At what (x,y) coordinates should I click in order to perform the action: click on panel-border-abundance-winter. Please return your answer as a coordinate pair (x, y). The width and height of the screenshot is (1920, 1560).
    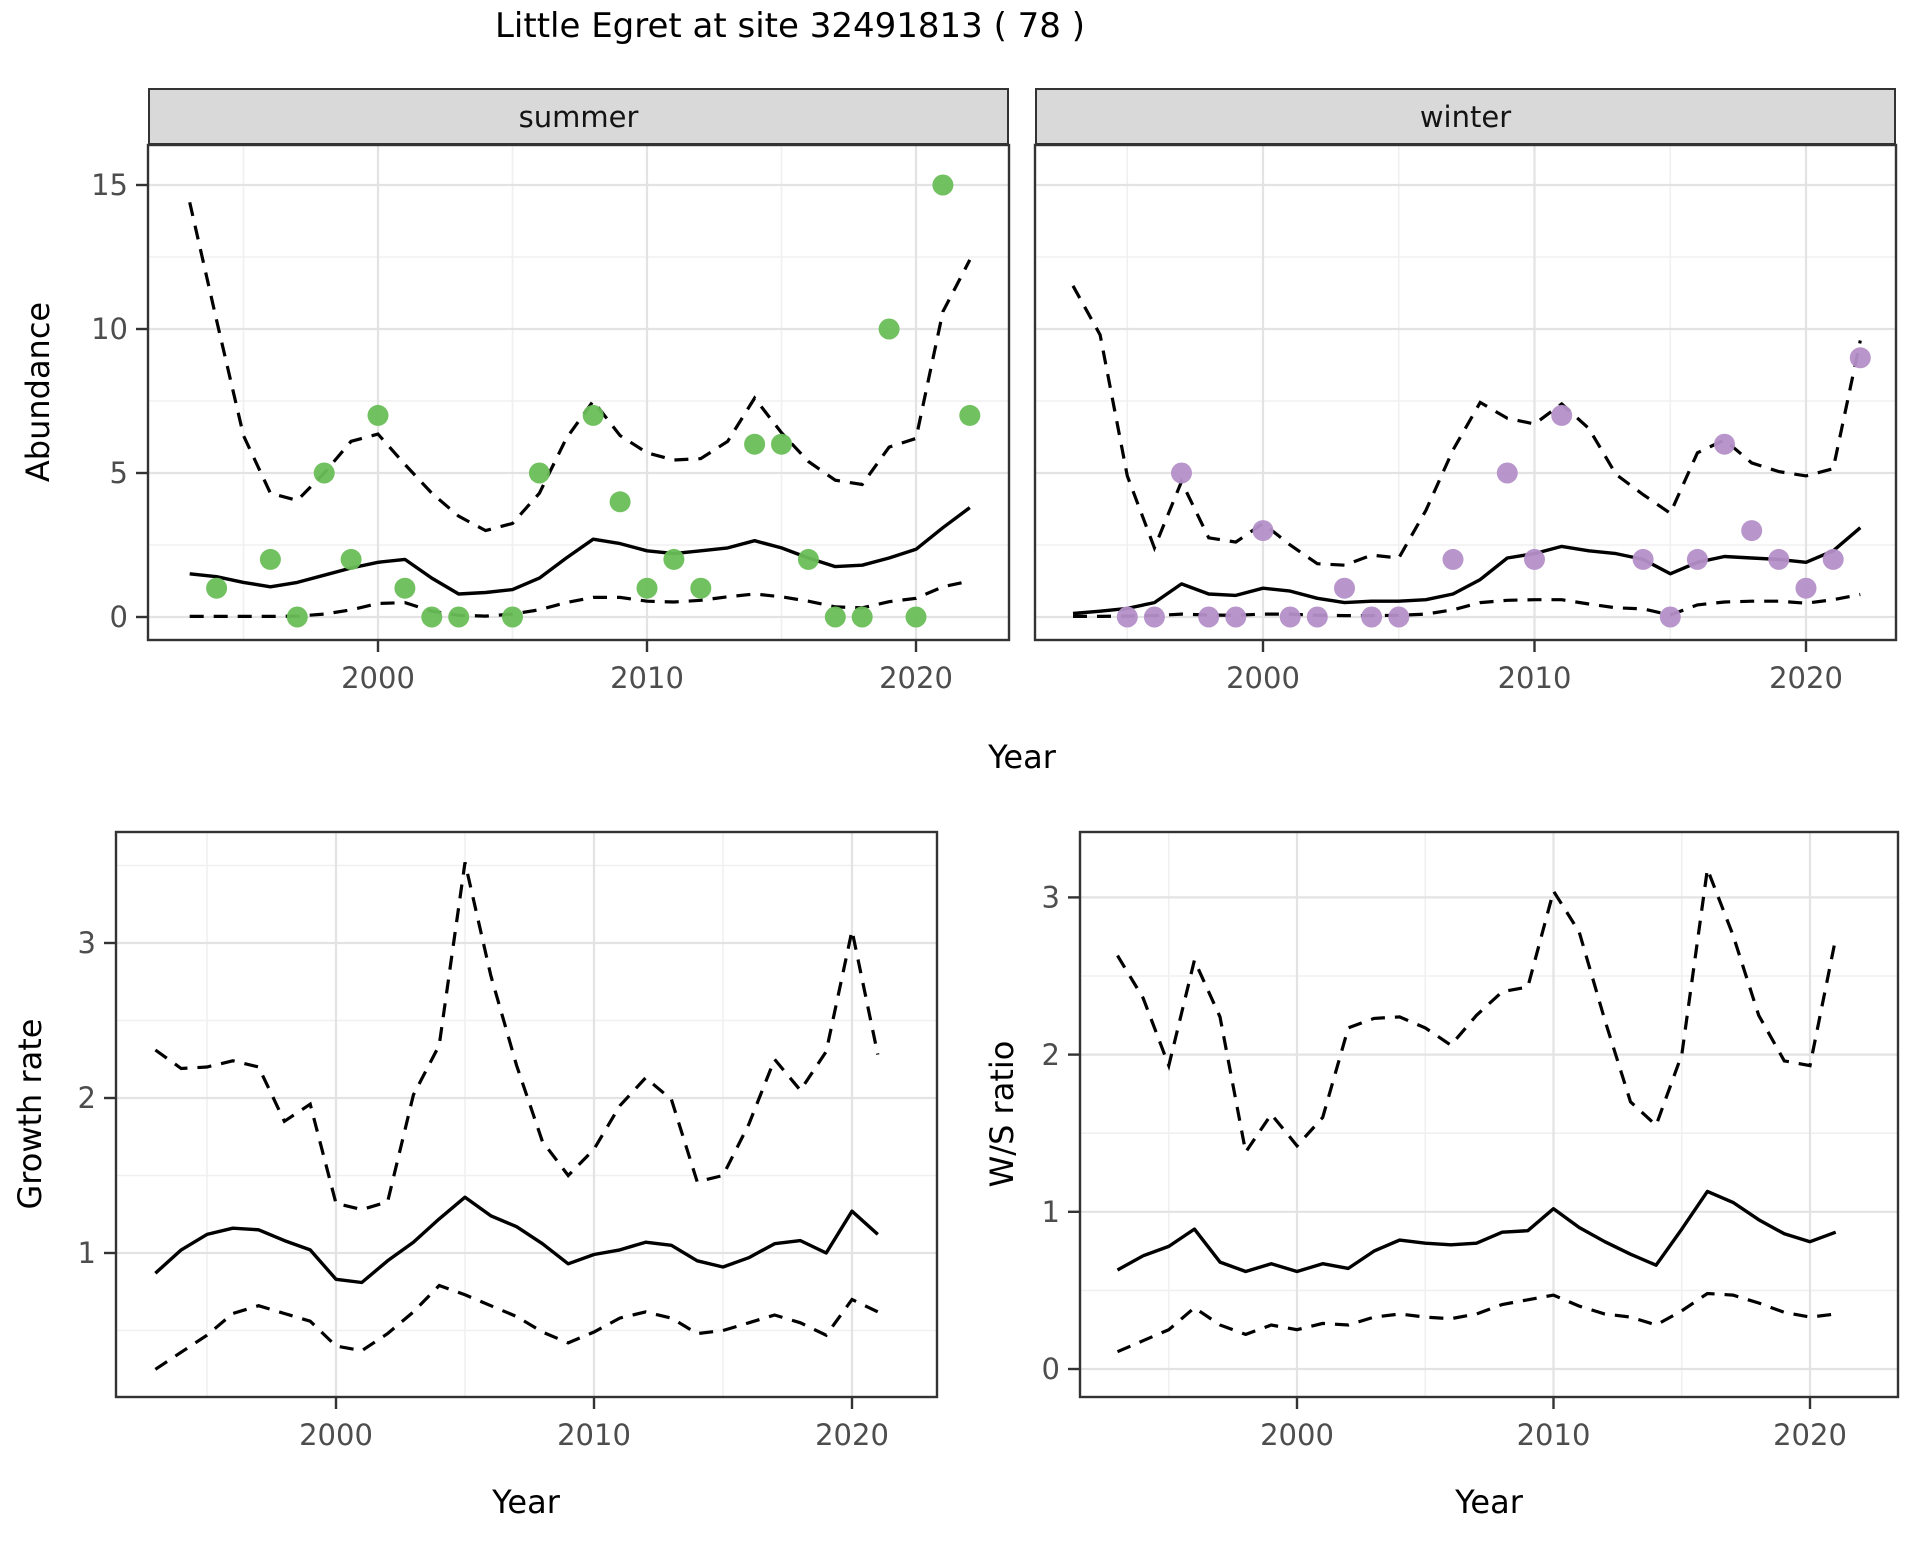
    Looking at the image, I should click on (1465, 392).